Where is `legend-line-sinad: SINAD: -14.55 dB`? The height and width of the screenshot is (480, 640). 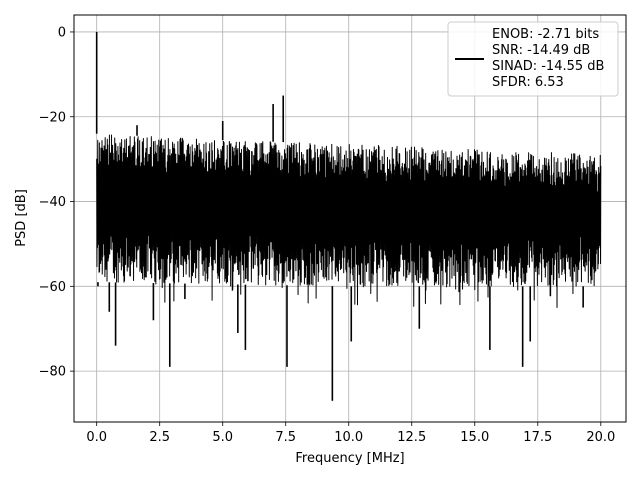
legend-line-sinad: SINAD: -14.55 dB is located at coordinates (548, 66).